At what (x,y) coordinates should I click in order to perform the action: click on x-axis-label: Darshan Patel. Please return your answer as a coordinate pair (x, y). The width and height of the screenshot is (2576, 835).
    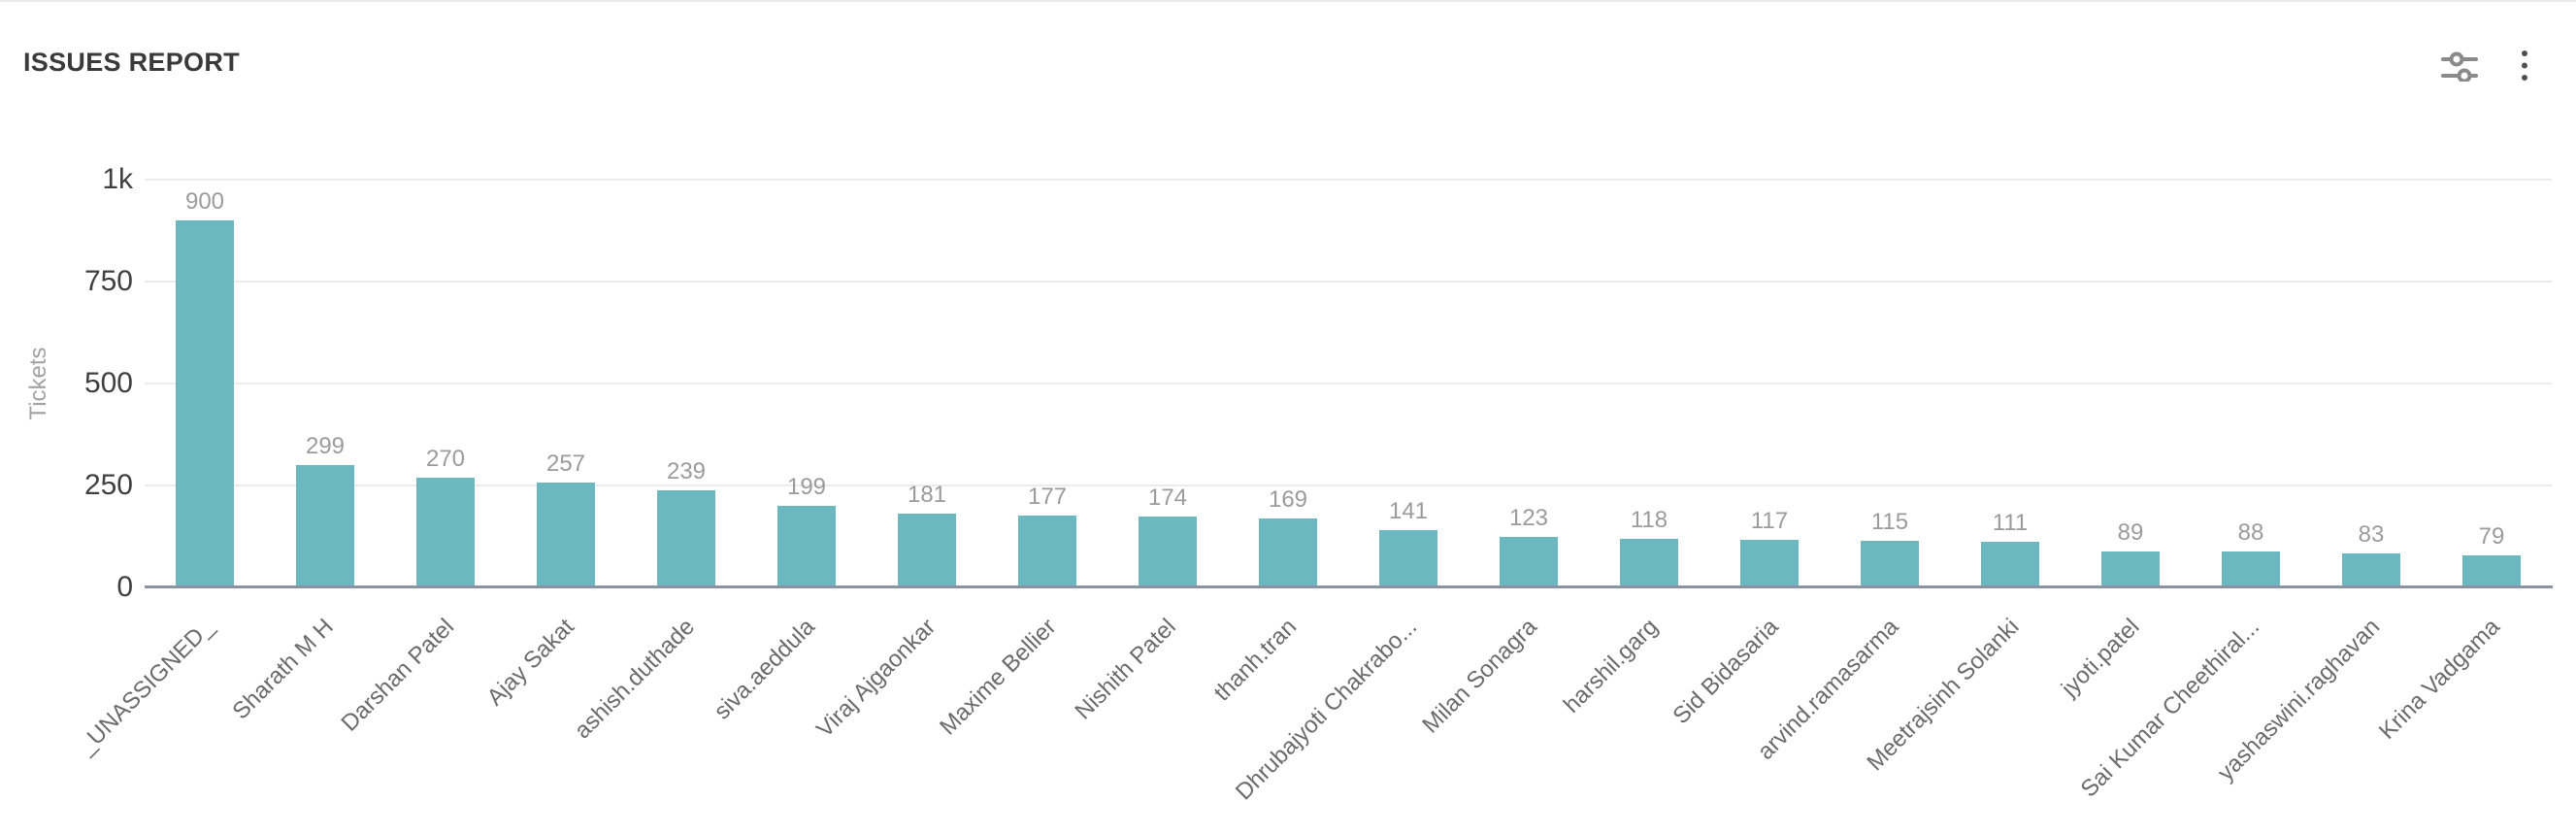
    Looking at the image, I should click on (398, 675).